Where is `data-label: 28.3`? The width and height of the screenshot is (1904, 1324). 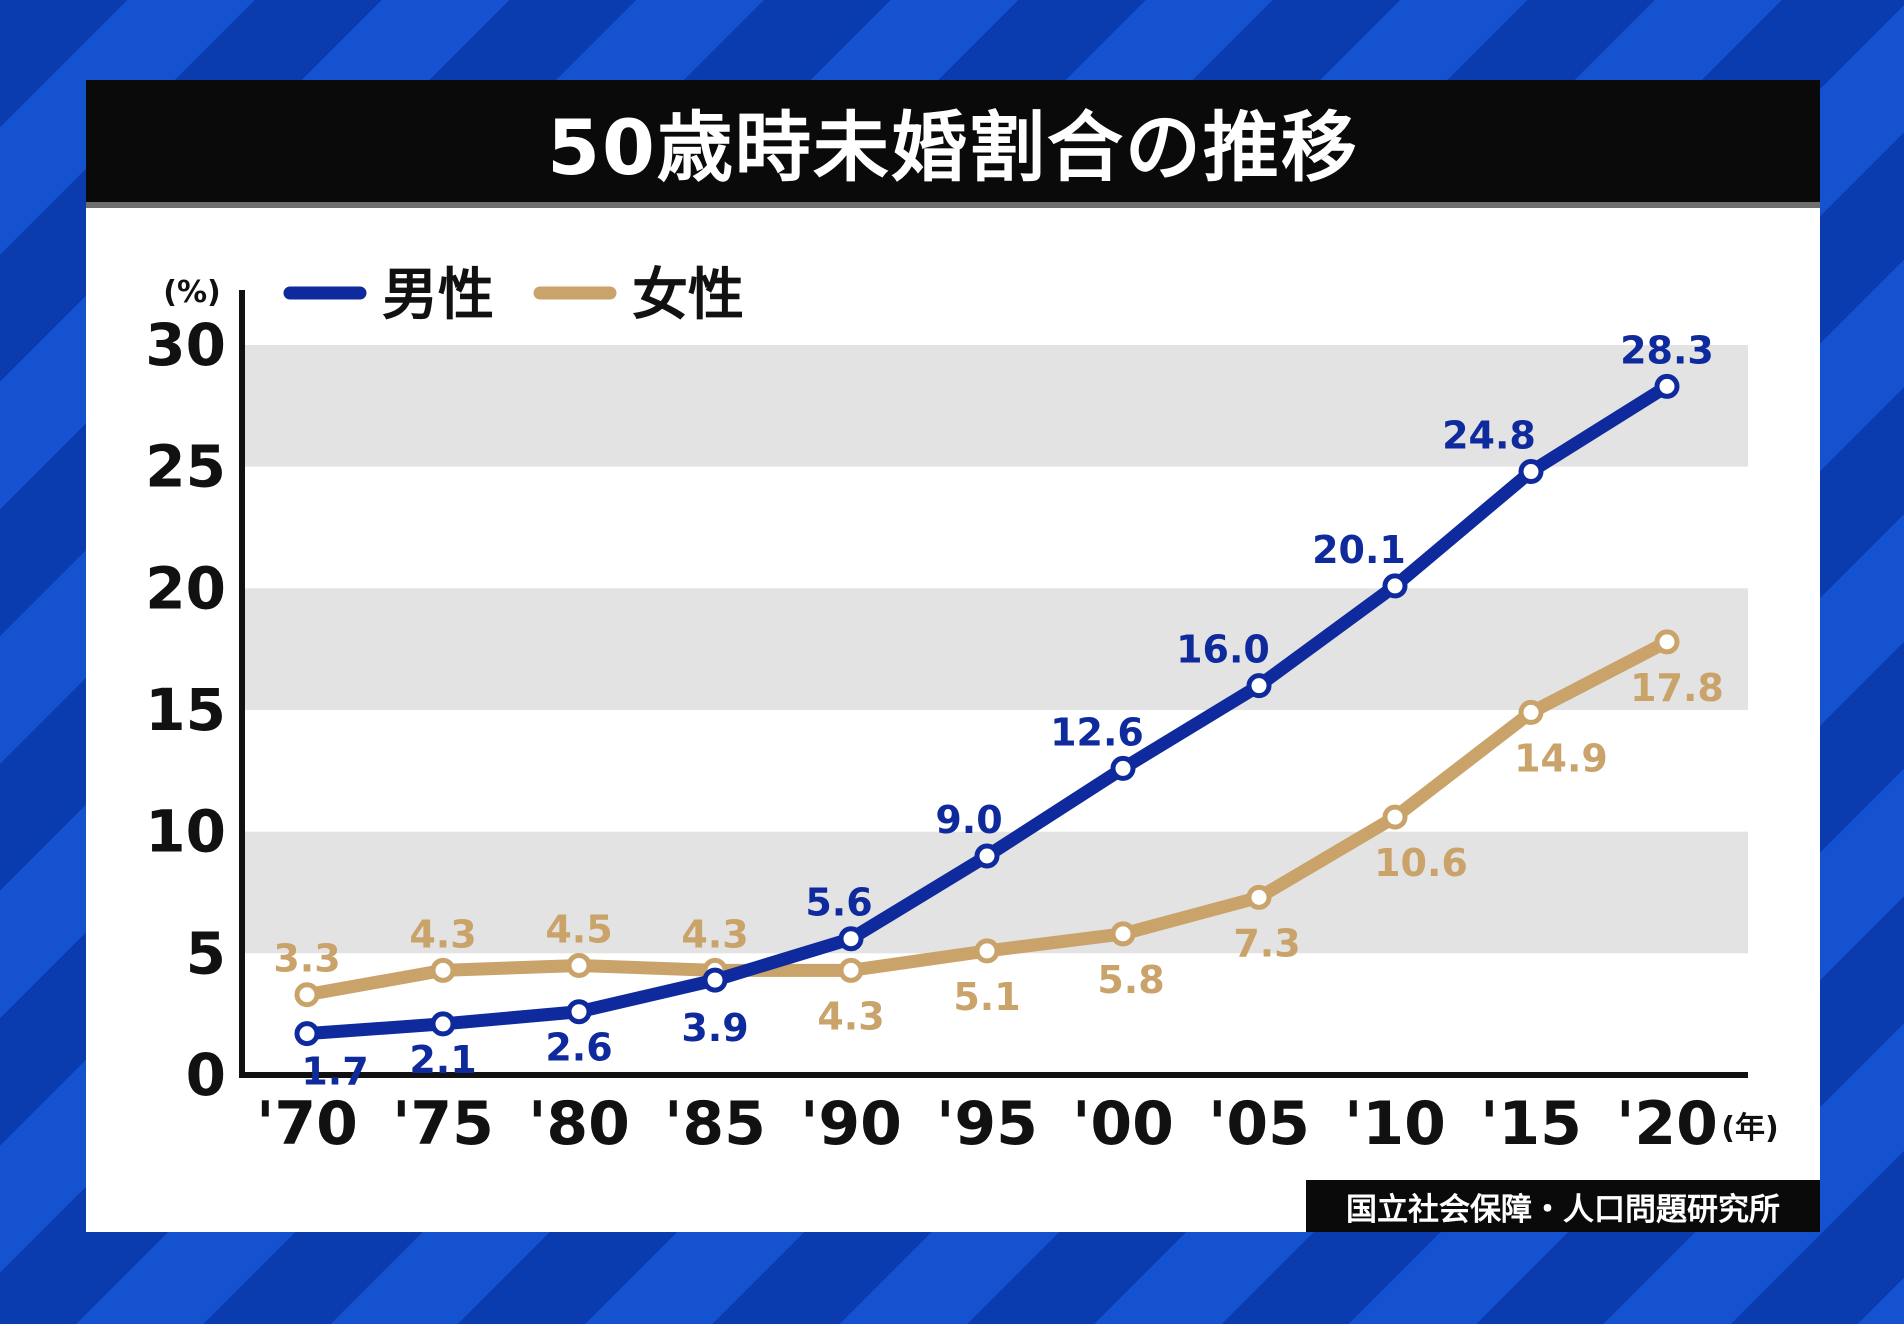 data-label: 28.3 is located at coordinates (1667, 350).